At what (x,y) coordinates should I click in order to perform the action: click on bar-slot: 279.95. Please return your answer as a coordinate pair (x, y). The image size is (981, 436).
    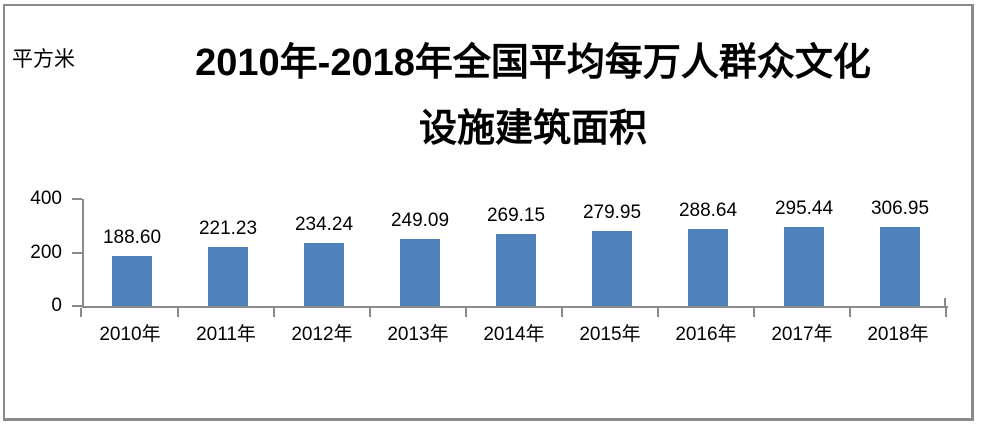
    Looking at the image, I should click on (612, 252).